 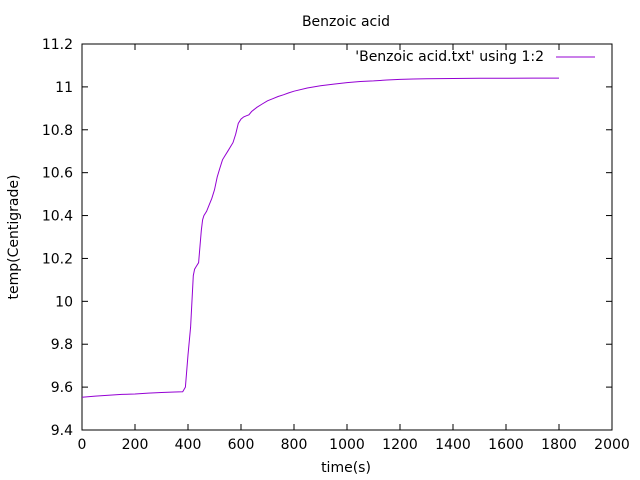 What do you see at coordinates (506, 445) in the screenshot?
I see `x-tick-label: 1600` at bounding box center [506, 445].